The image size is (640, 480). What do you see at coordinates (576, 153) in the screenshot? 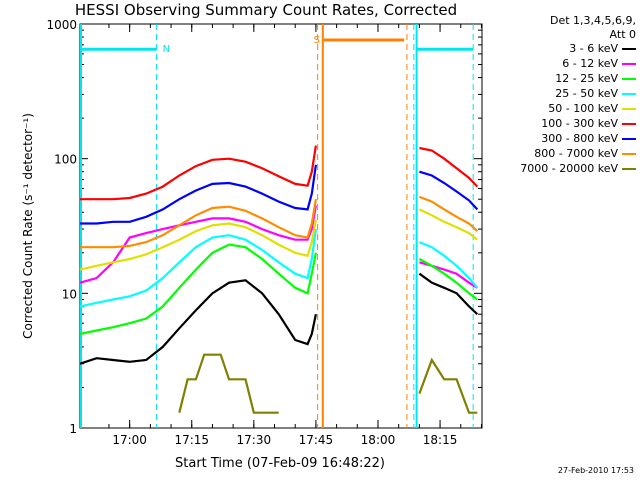
I see `legend-item-label: 800 - 7000 keV` at bounding box center [576, 153].